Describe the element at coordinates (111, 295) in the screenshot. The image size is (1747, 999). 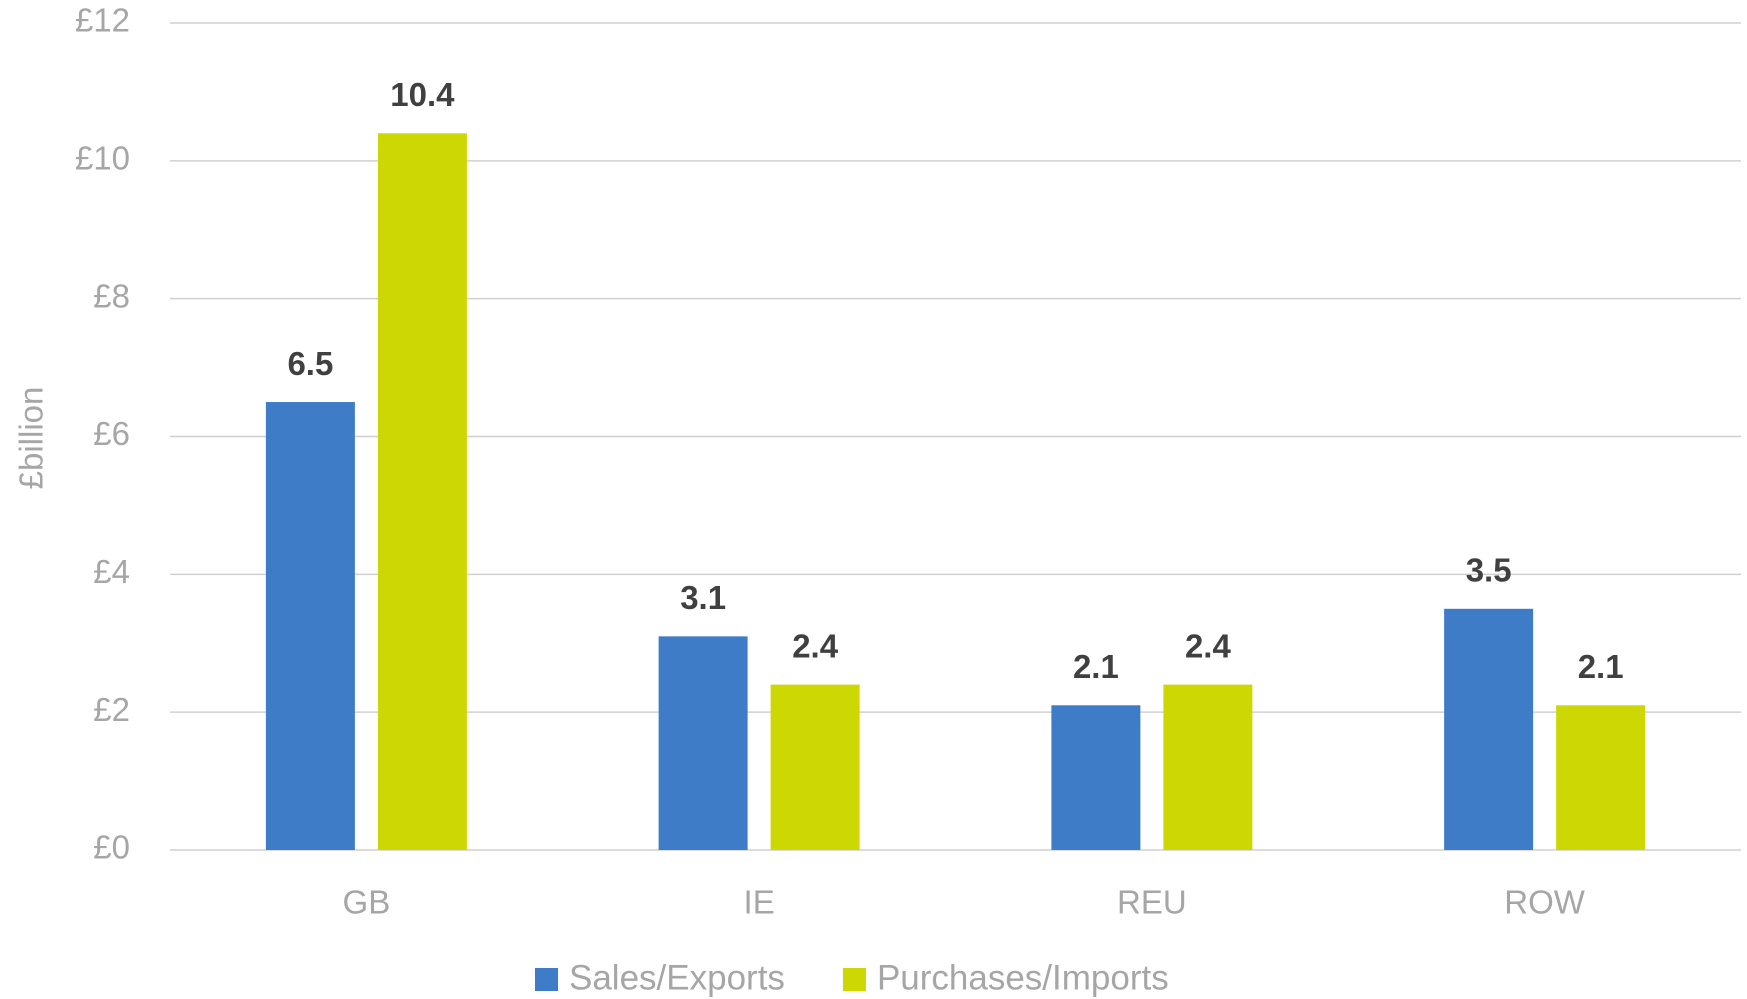
I see `y-tick-label: £8` at that location.